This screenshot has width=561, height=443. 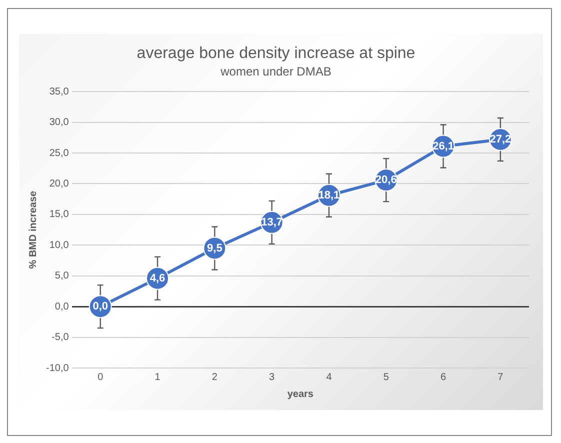 What do you see at coordinates (101, 377) in the screenshot?
I see `x-tick-label: 0` at bounding box center [101, 377].